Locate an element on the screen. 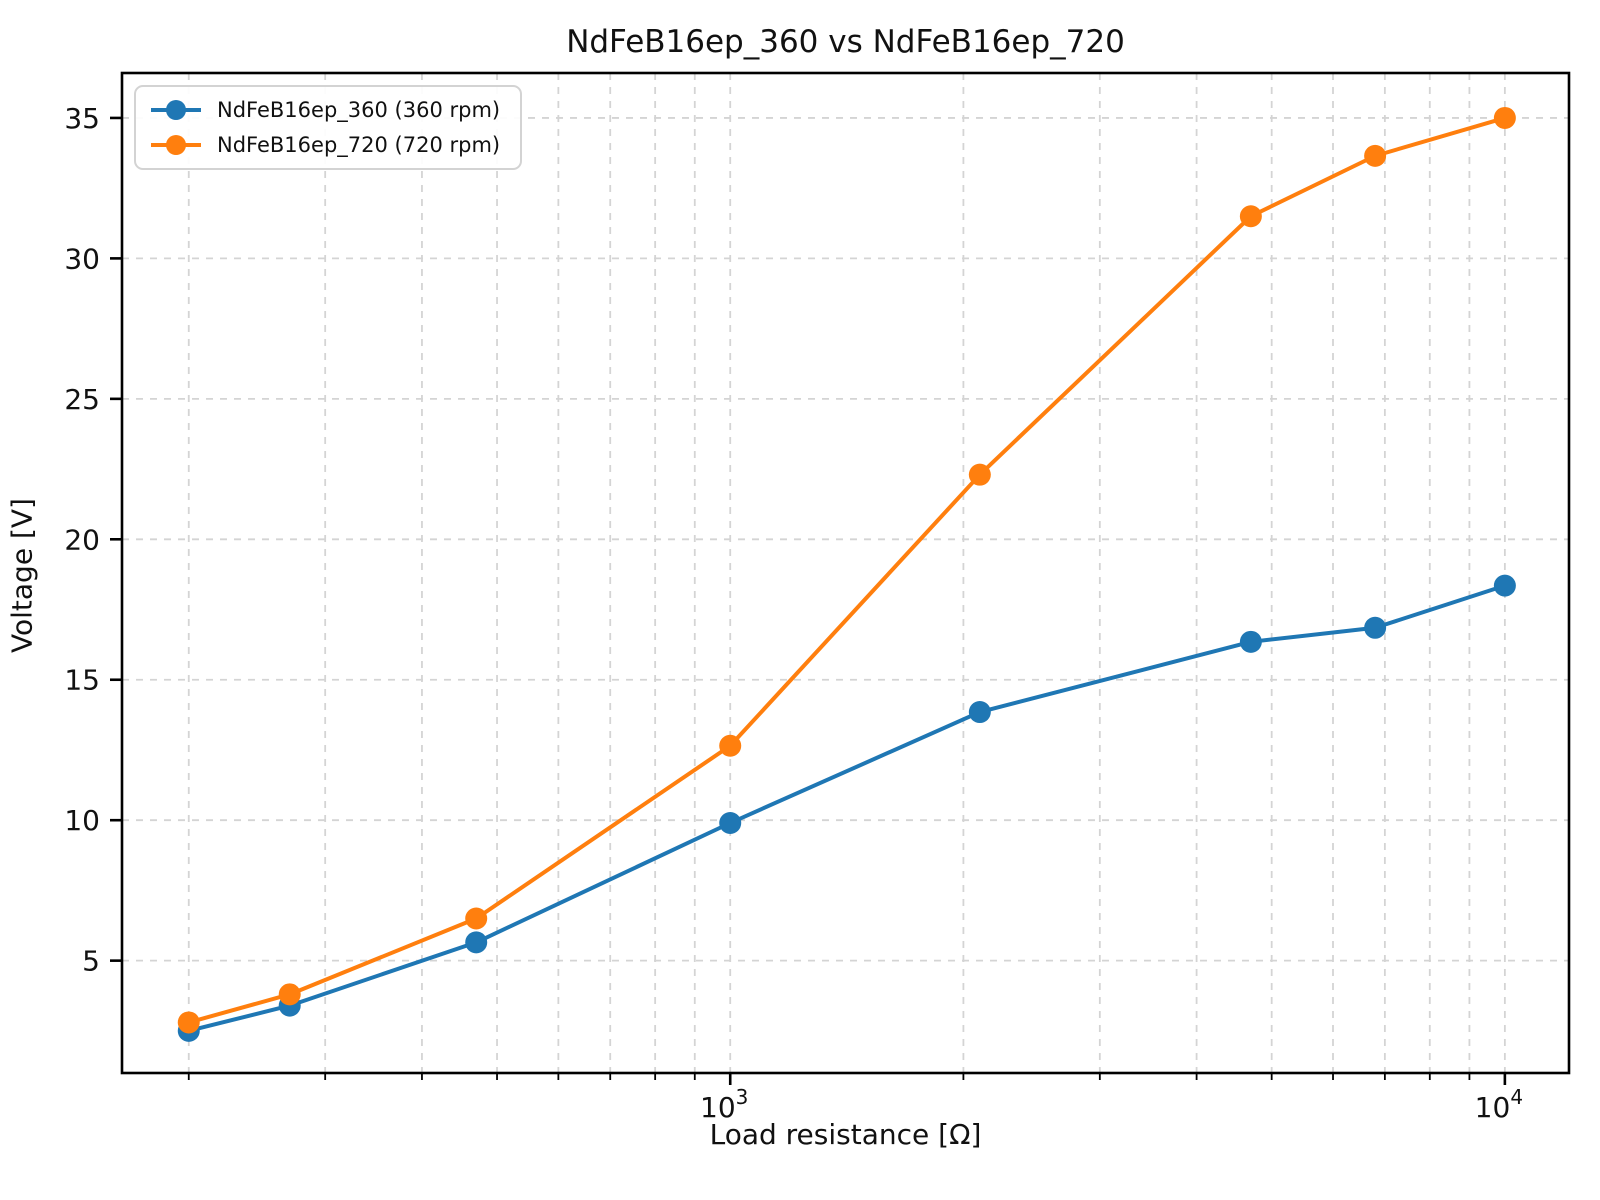  legend-label-series-0: NdFeB16ep_360 (360 rpm) is located at coordinates (359, 110).